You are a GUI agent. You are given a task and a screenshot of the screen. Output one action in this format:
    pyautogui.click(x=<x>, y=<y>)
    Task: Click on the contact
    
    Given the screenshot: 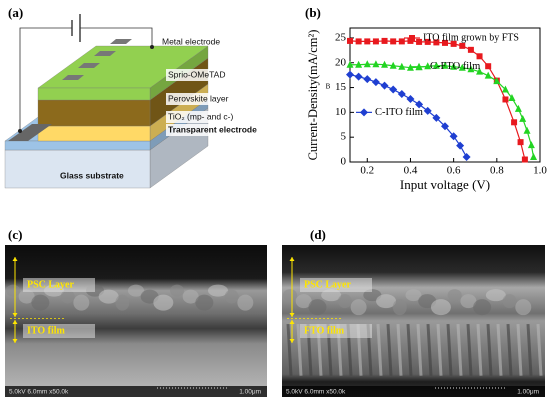 What is the action you would take?
    pyautogui.click(x=30, y=132)
    